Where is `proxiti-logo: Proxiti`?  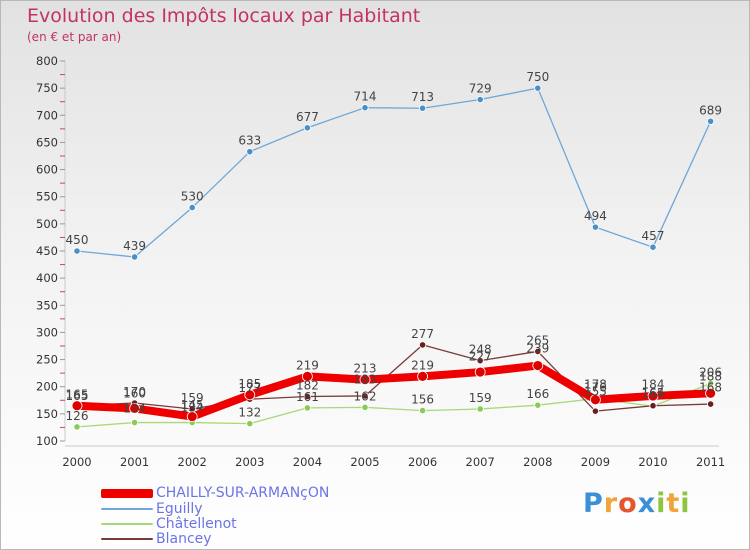
proxiti-logo: Proxiti is located at coordinates (637, 503).